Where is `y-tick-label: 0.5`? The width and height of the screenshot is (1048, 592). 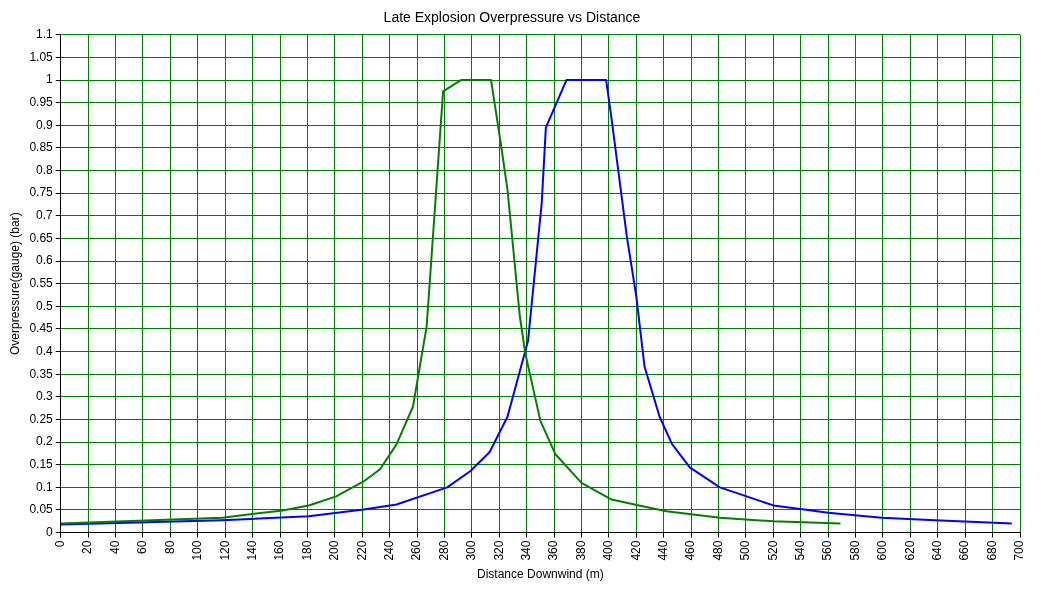 y-tick-label: 0.5 is located at coordinates (45, 305).